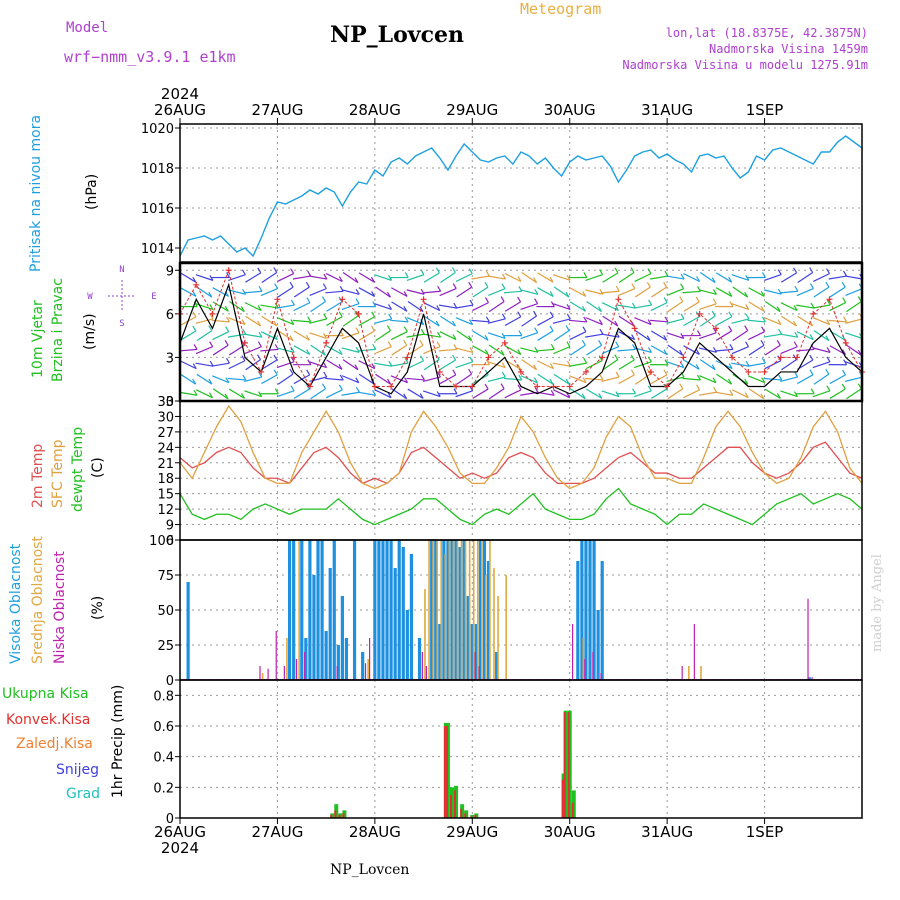  I want to click on compass-north: N, so click(121, 270).